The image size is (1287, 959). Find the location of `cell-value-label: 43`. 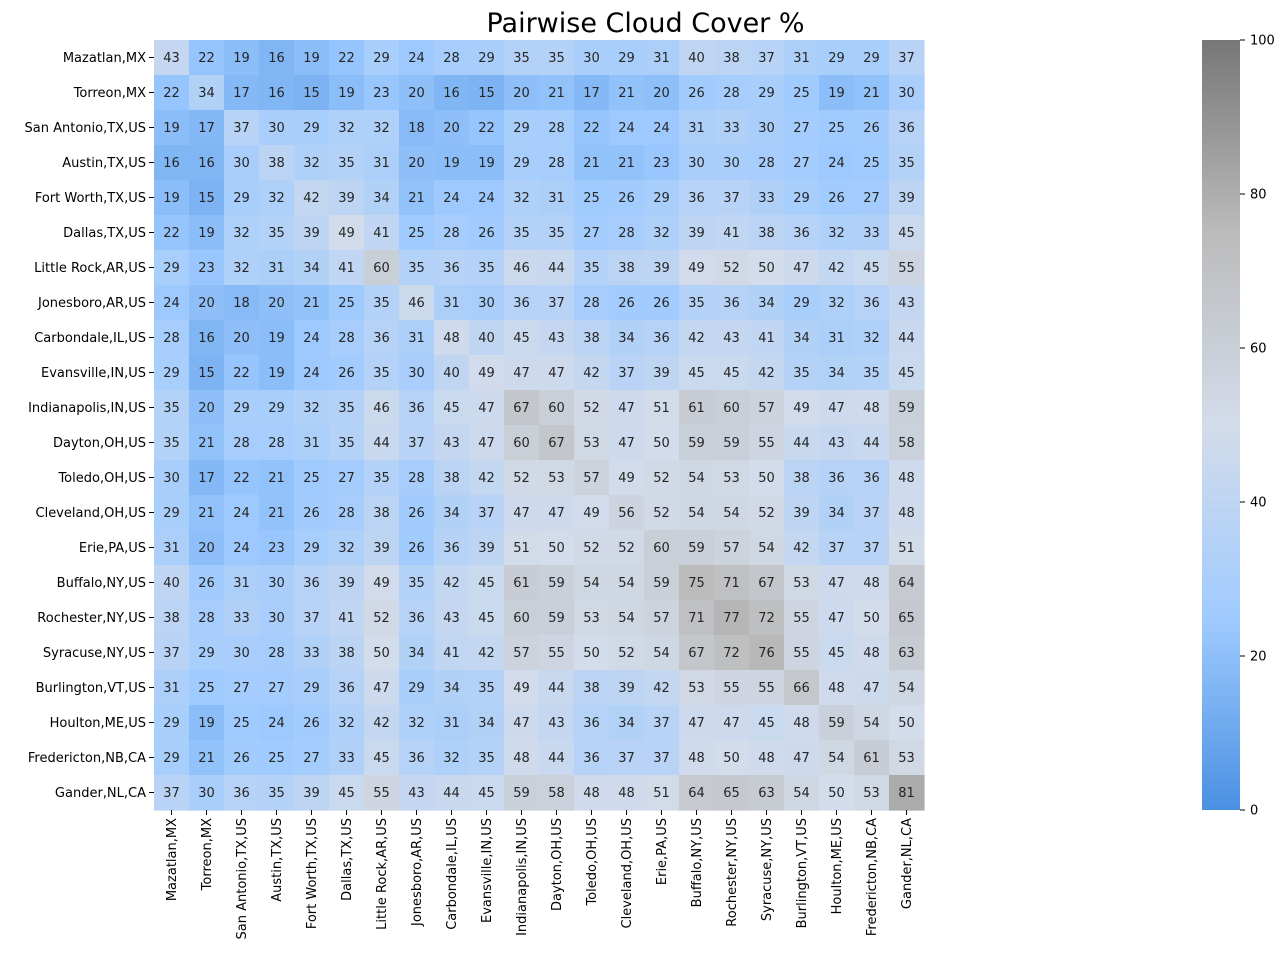

cell-value-label: 43 is located at coordinates (731, 338).